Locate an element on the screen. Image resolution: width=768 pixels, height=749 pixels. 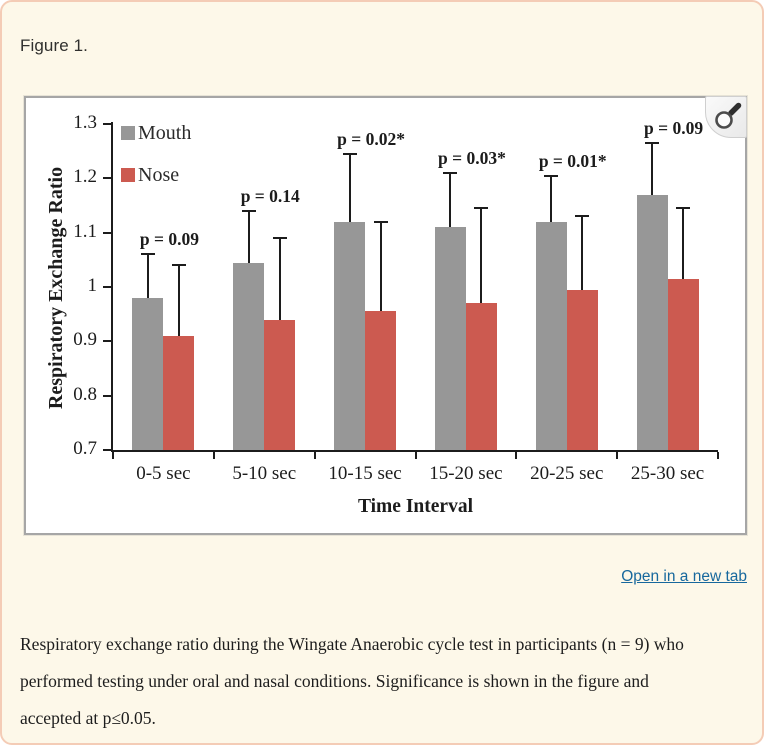
bar-mouth-0-5-sec is located at coordinates (148, 373).